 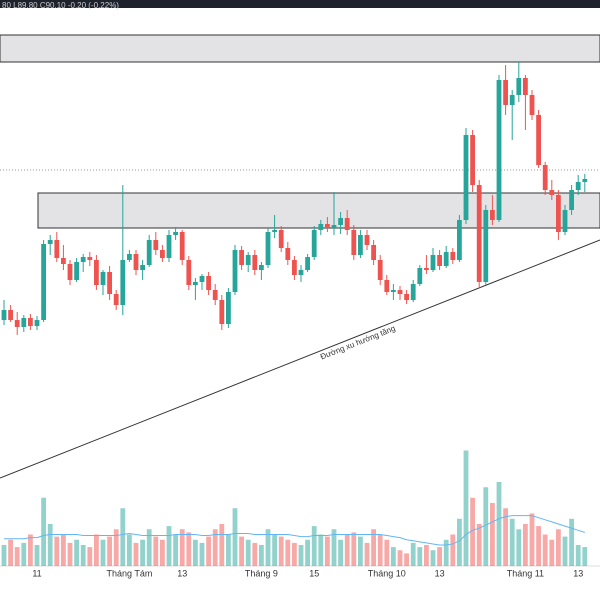 I want to click on volume-ma, so click(x=294, y=530).